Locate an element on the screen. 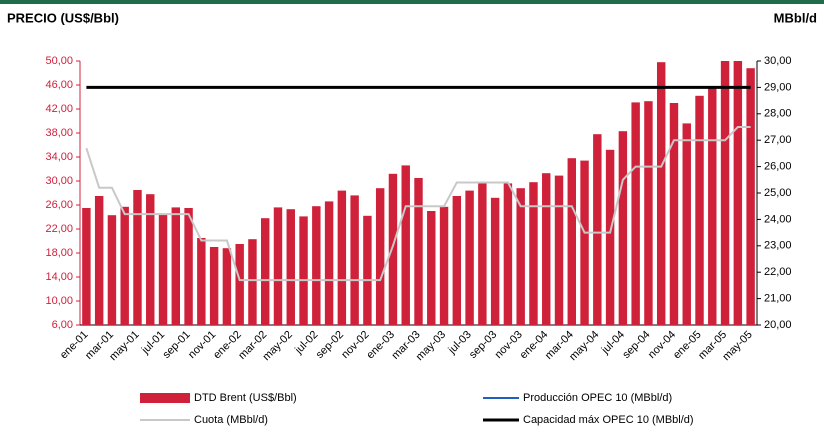  y-tick-label: 30,00 is located at coordinates (59, 181).